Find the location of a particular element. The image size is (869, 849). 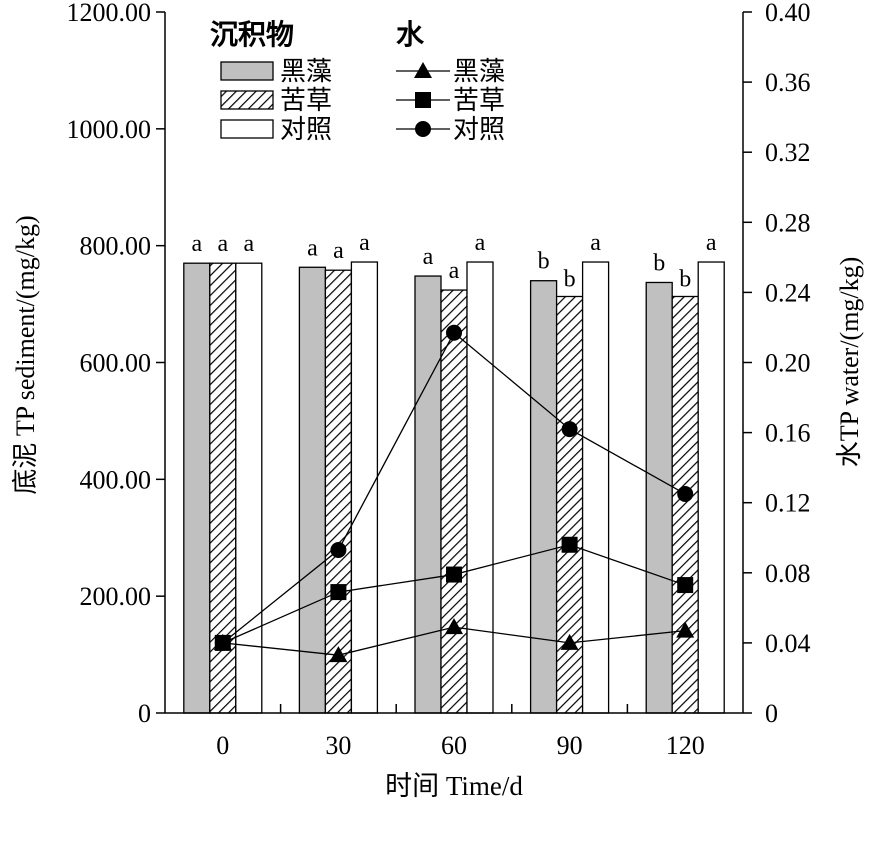

bar-黑藻-30 is located at coordinates (312, 490).